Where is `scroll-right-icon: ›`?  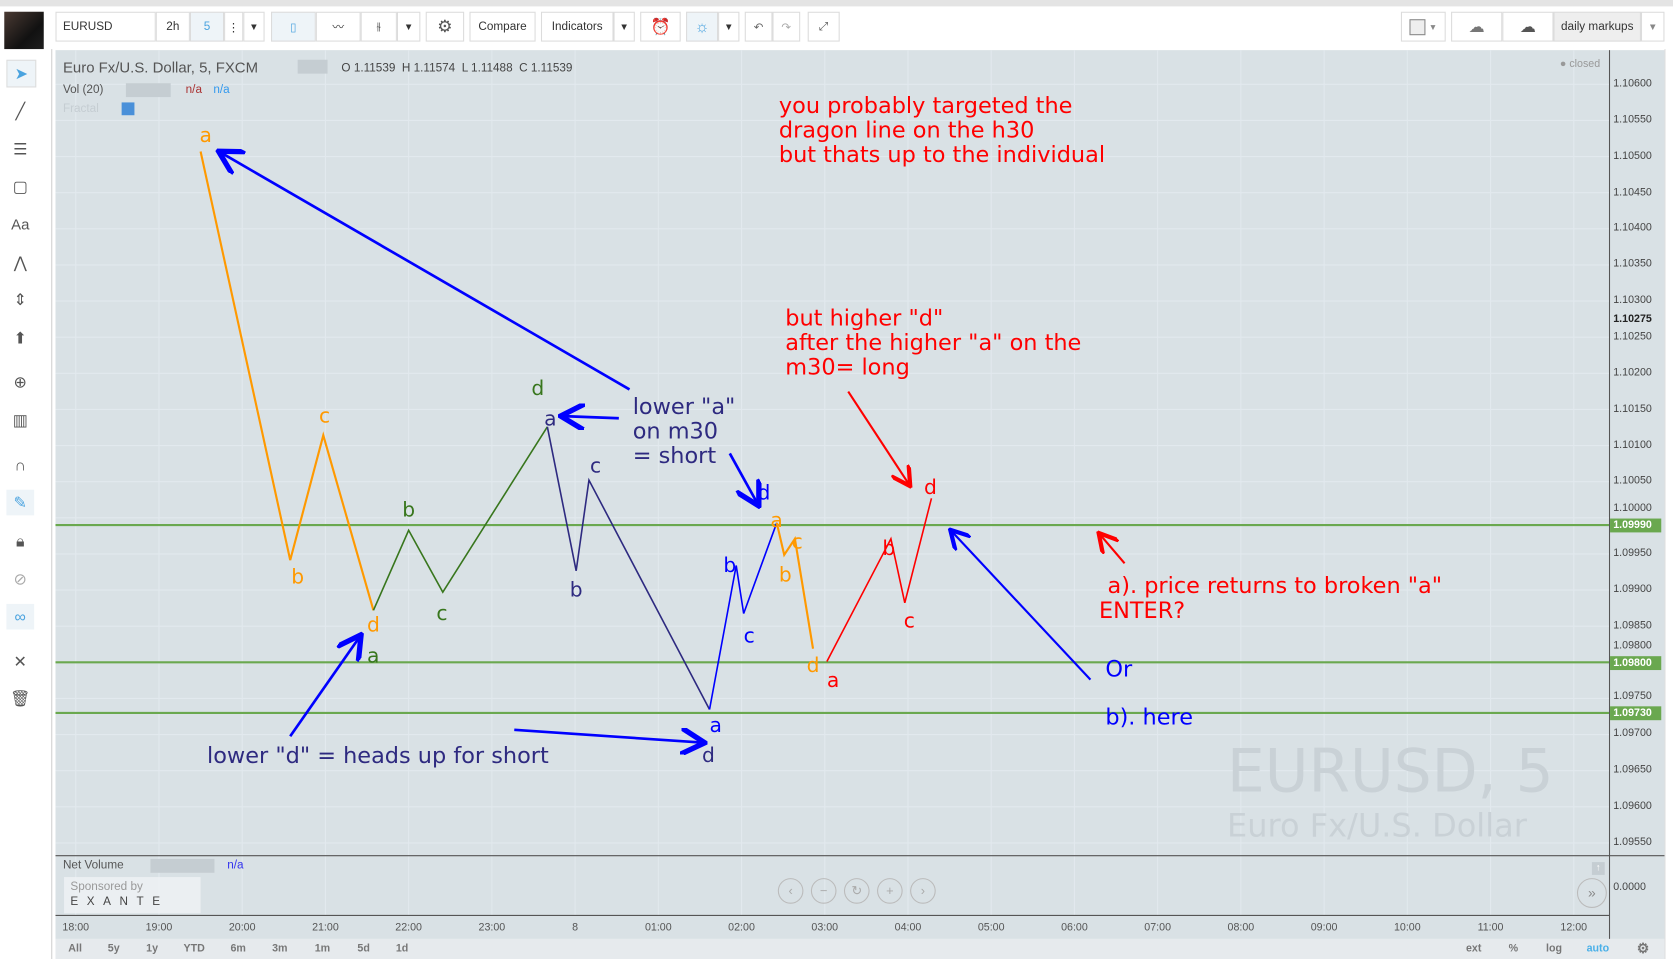
scroll-right-icon: › is located at coordinates (923, 891).